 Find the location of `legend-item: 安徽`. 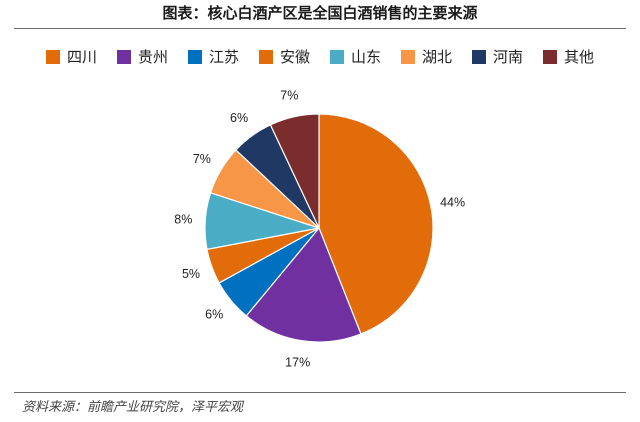

legend-item: 安徽 is located at coordinates (284, 56).